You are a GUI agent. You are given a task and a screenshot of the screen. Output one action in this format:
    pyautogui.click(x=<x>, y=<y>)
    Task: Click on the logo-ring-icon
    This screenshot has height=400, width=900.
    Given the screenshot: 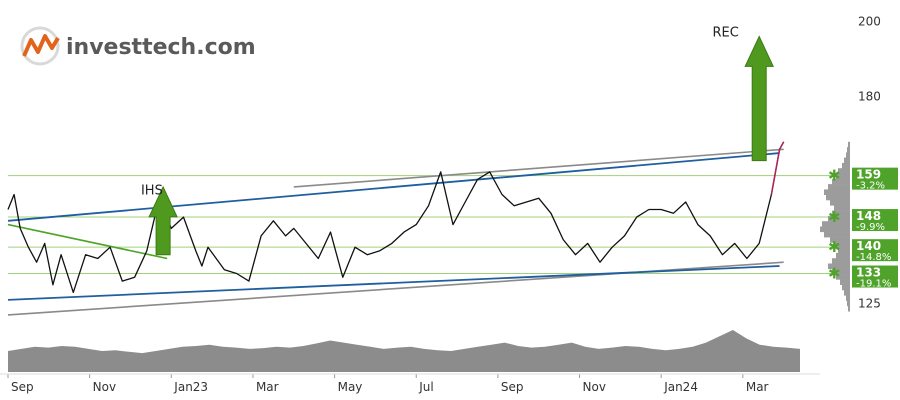 What is the action you would take?
    pyautogui.click(x=40, y=46)
    